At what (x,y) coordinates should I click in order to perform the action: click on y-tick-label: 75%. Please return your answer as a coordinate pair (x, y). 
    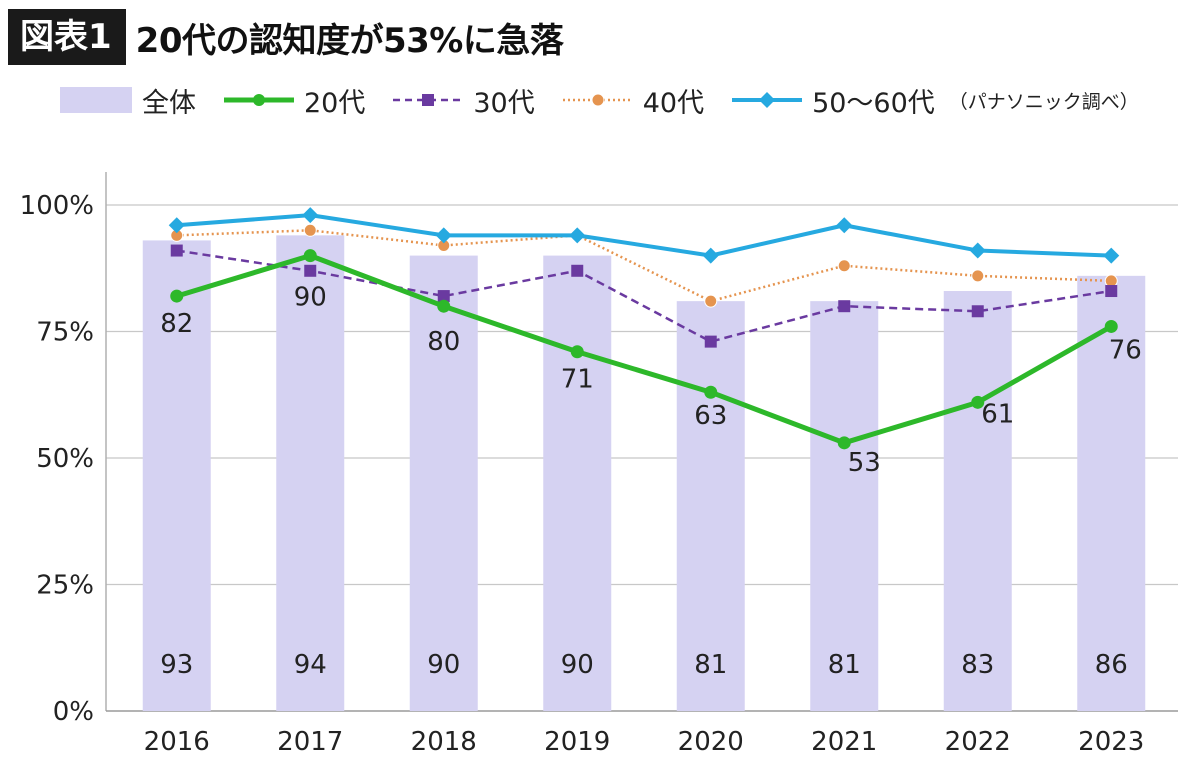
    Looking at the image, I should click on (65, 333).